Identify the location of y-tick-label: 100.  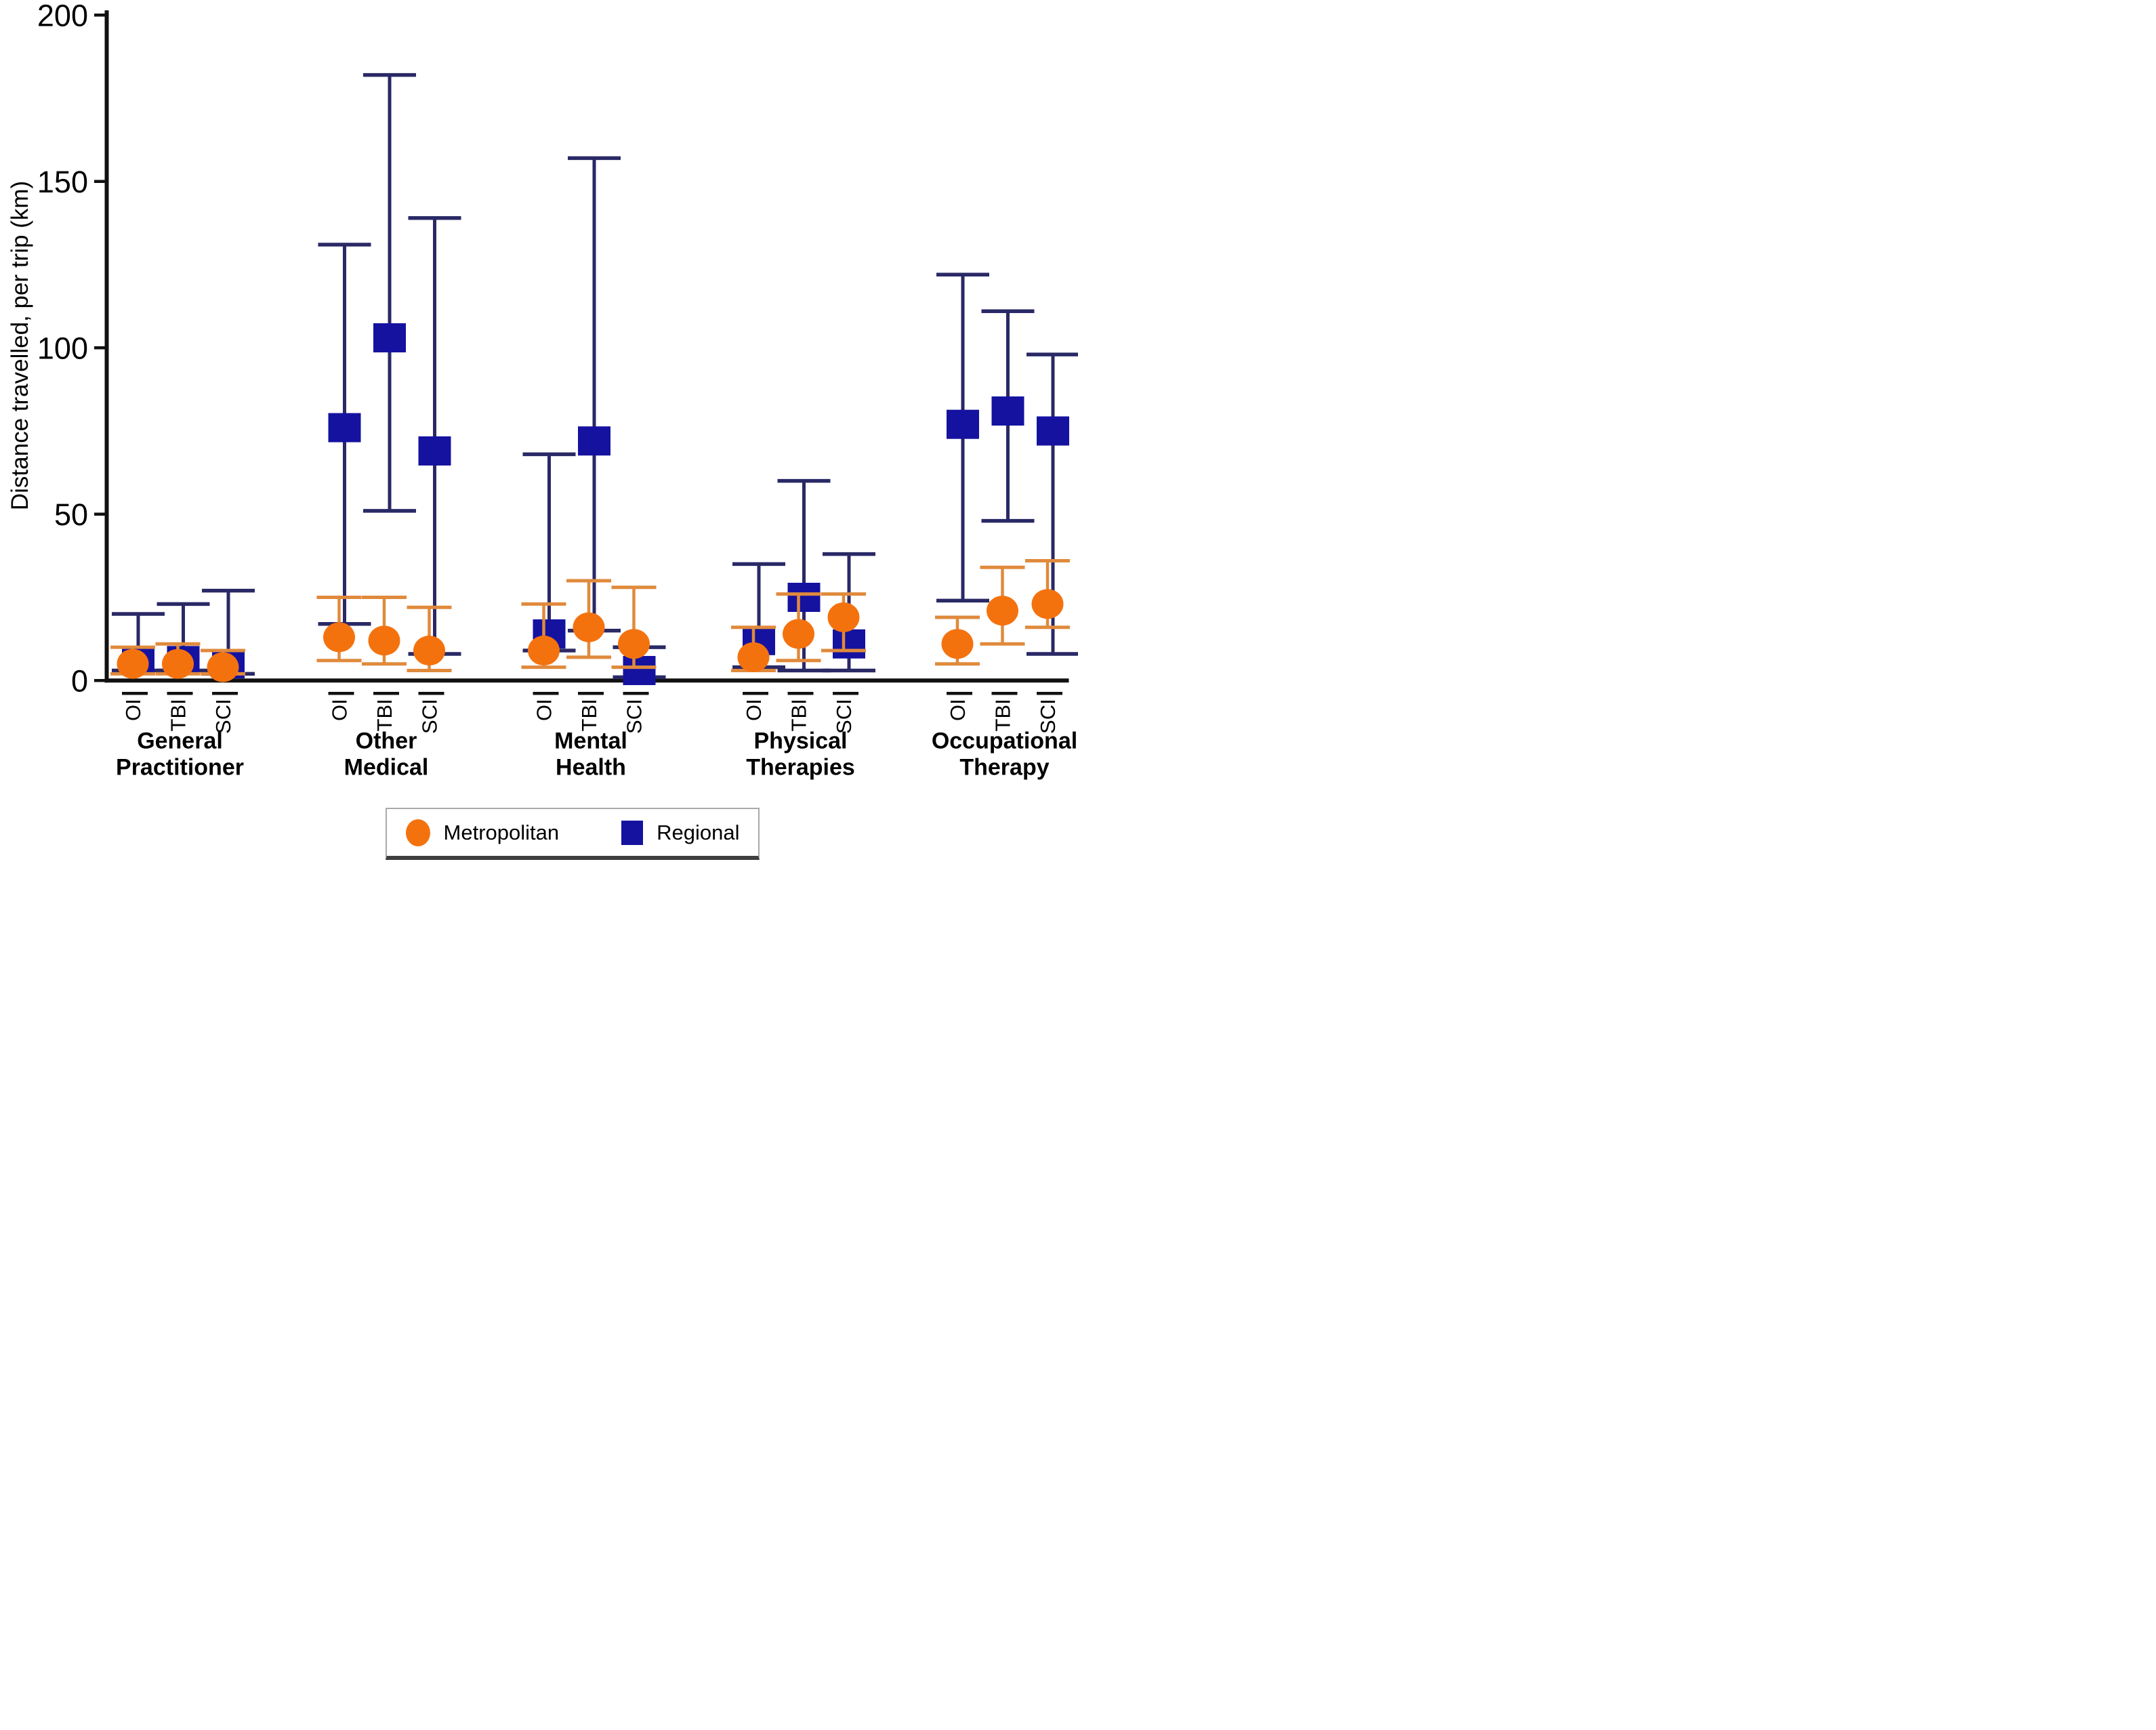
(62, 348).